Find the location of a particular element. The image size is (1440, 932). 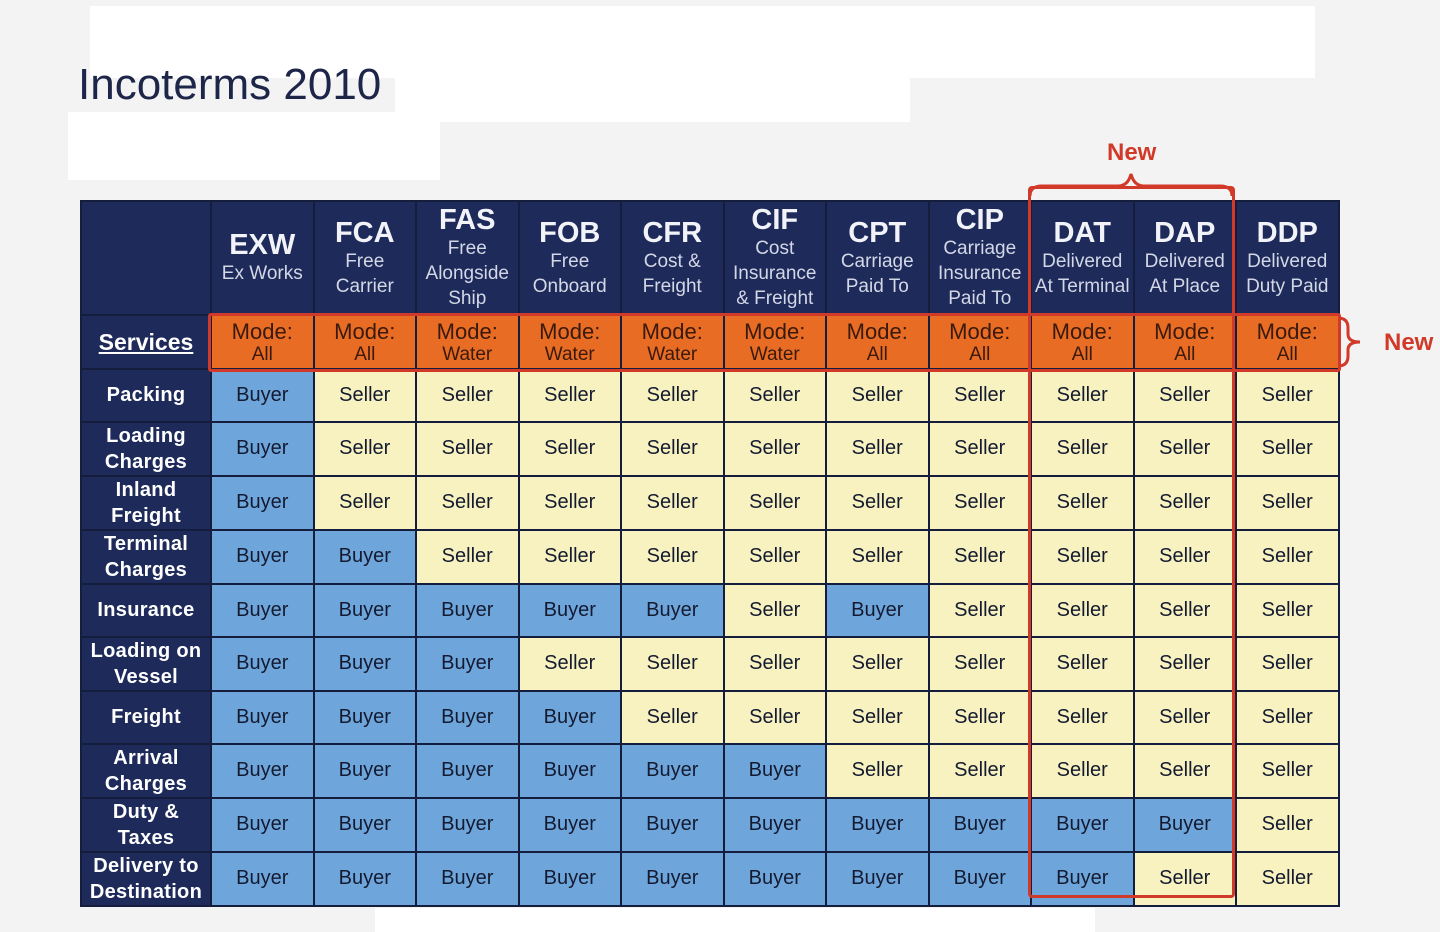

new-terms-label: New is located at coordinates (1132, 152).